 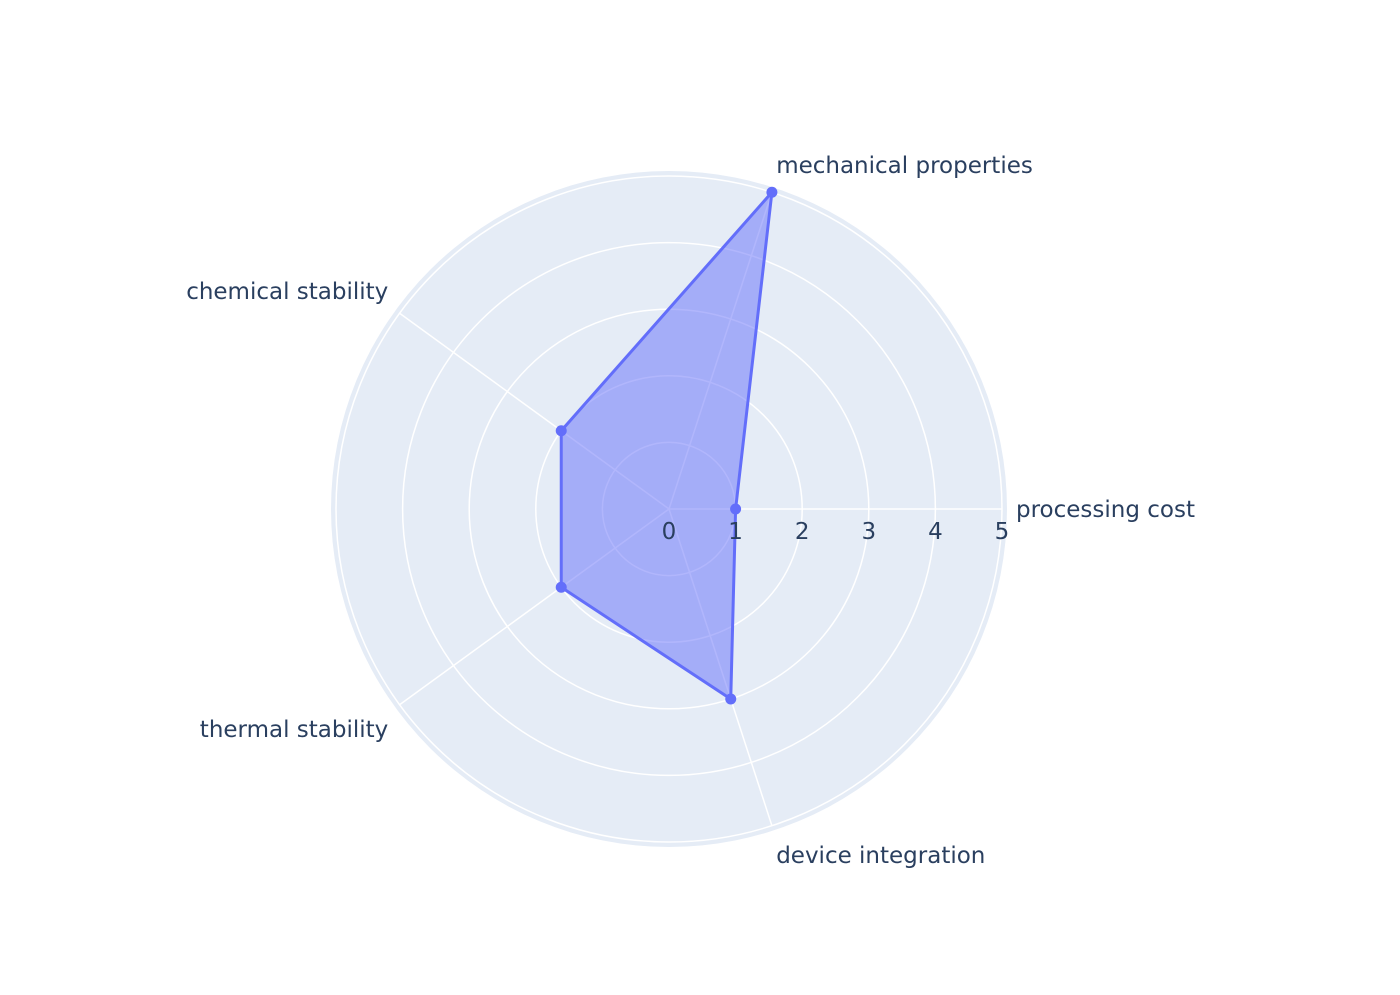 I want to click on category-label: thermal stability, so click(x=294, y=730).